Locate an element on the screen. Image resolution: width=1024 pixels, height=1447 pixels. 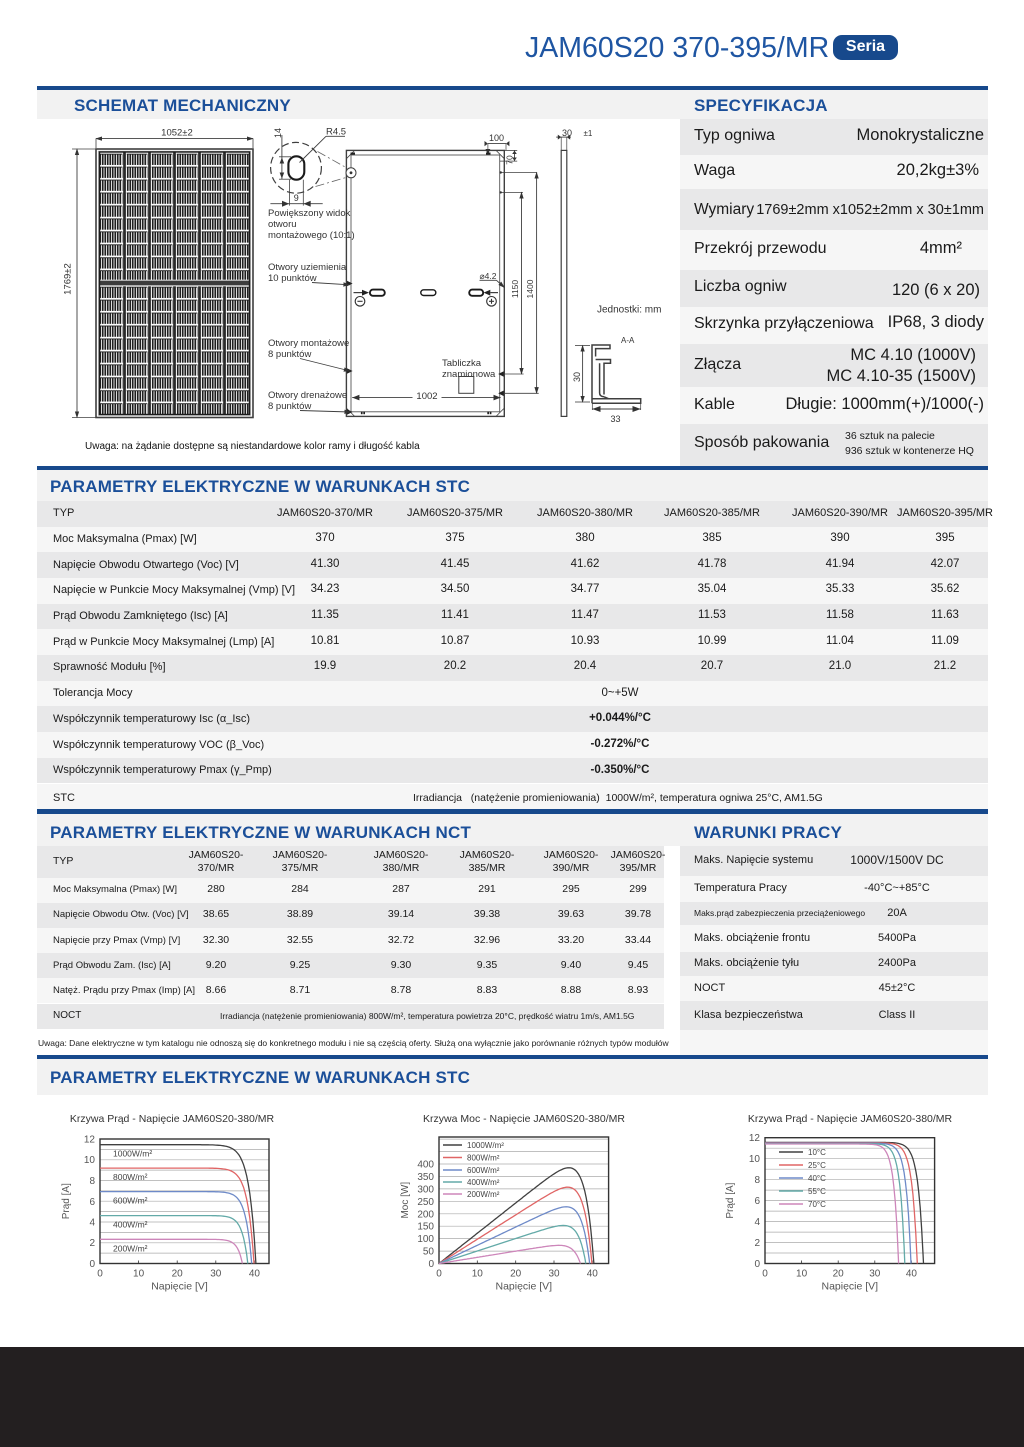
svg-text:Krzywa Prąd - Napięcie JAM60S2: Krzywa Prąd - Napięcie JAM60S20-380/MR is located at coordinates (850, 1119).